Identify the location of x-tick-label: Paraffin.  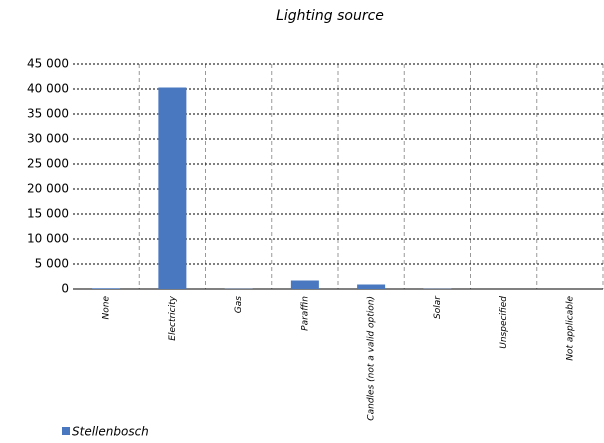
(305, 313).